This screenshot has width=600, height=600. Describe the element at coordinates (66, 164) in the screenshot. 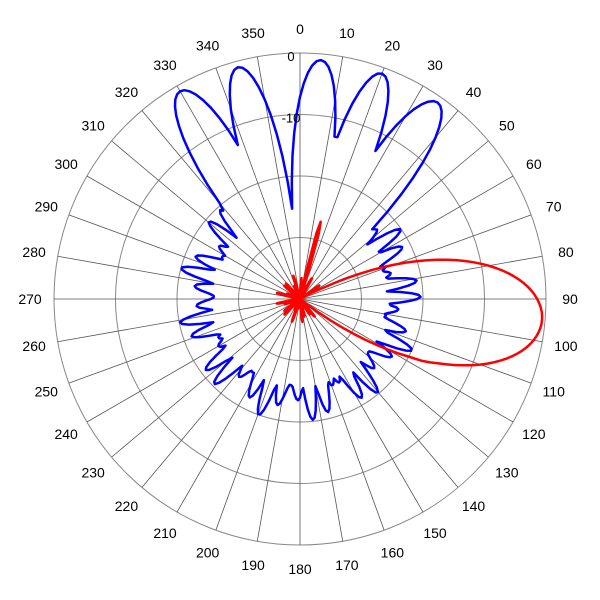

I see `angle-tick-label: 300` at that location.